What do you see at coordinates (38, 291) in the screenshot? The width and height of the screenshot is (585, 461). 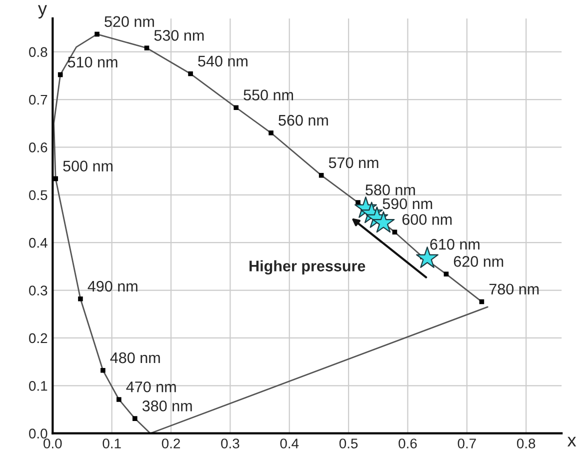 I see `y-tick-label: 0.3` at bounding box center [38, 291].